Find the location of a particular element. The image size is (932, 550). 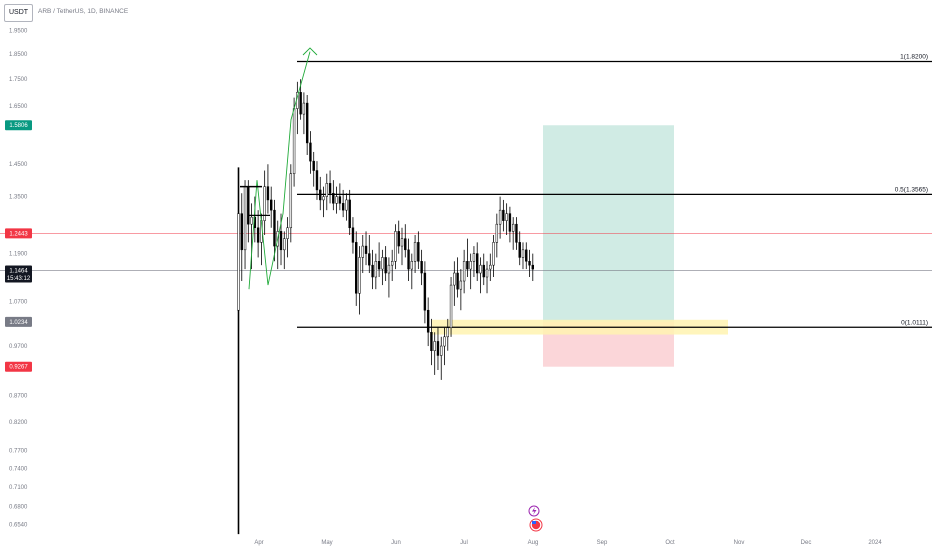

price-tick-label: 0.8700 is located at coordinates (18, 396).